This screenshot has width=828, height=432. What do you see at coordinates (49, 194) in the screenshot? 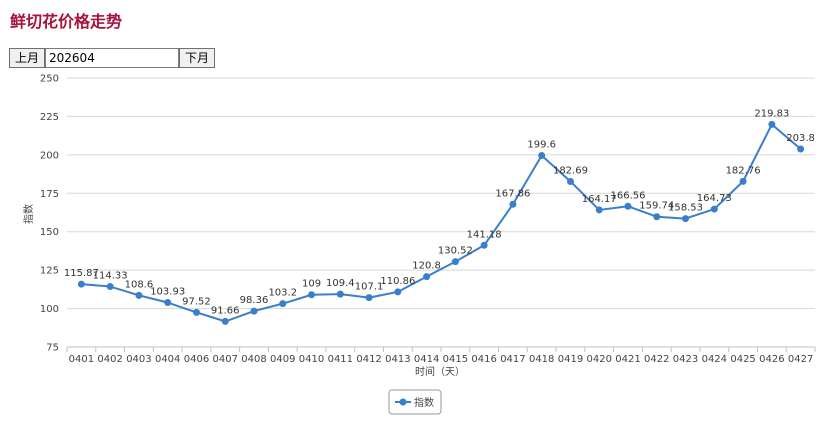
I see `y-tick-label: 175` at bounding box center [49, 194].